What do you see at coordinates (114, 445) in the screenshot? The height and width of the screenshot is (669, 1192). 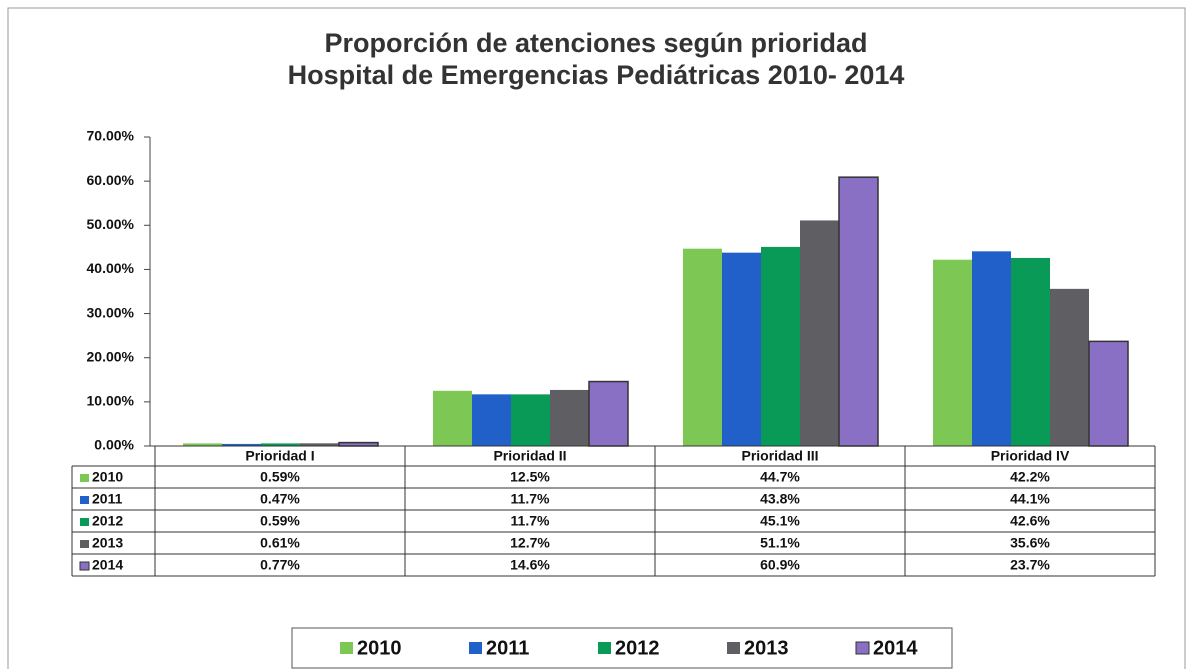 I see `y-tick-label: 0.00%` at bounding box center [114, 445].